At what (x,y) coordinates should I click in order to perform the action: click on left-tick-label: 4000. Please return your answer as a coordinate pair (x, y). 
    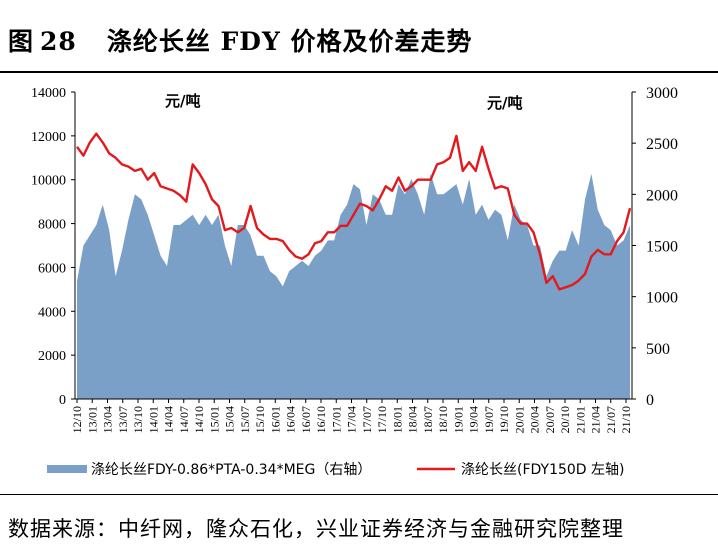
    Looking at the image, I should click on (52, 312).